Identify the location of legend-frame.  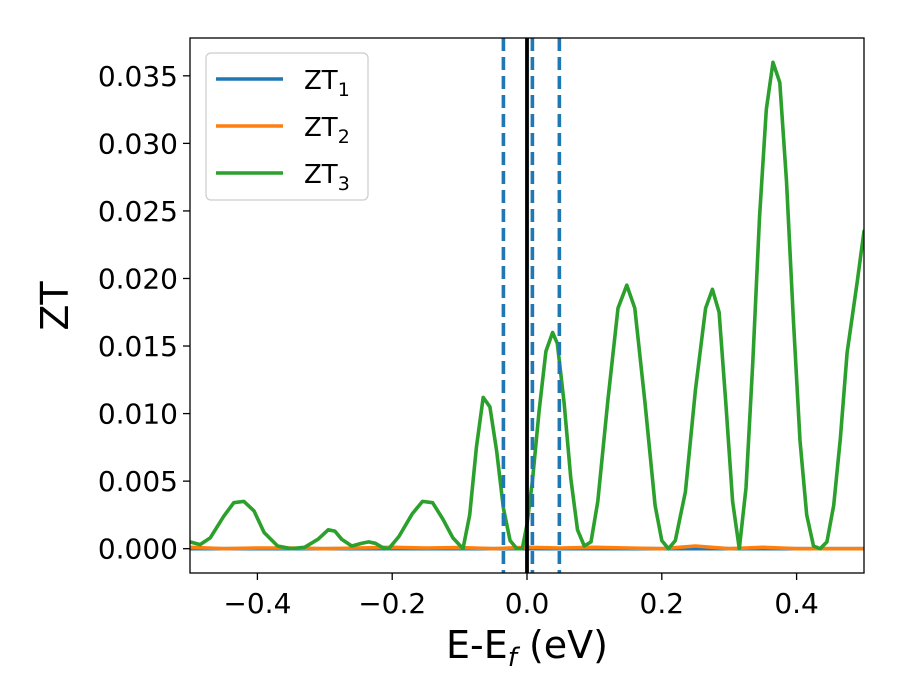
(287, 126).